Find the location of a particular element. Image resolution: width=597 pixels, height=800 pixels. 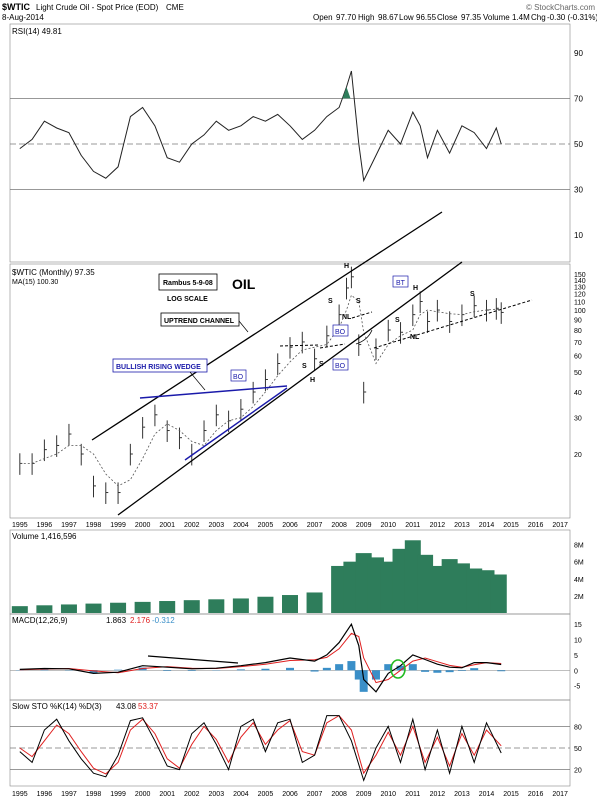

symbol-name: Light Crude Oil - Spot Price (EOD) is located at coordinates (97, 7).